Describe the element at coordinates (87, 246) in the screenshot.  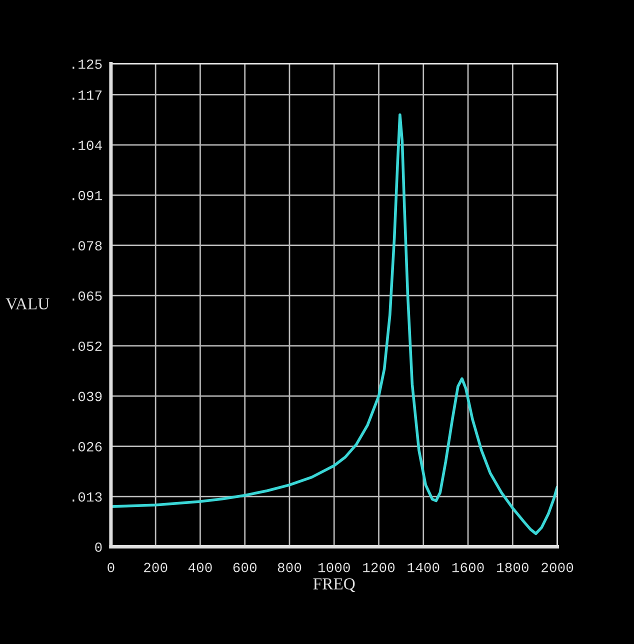
I see `y-tick-label: .078` at that location.